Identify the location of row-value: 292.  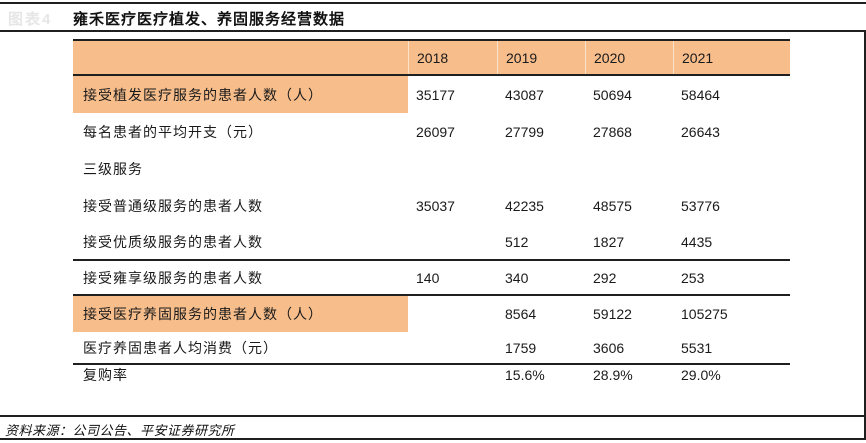
(605, 277).